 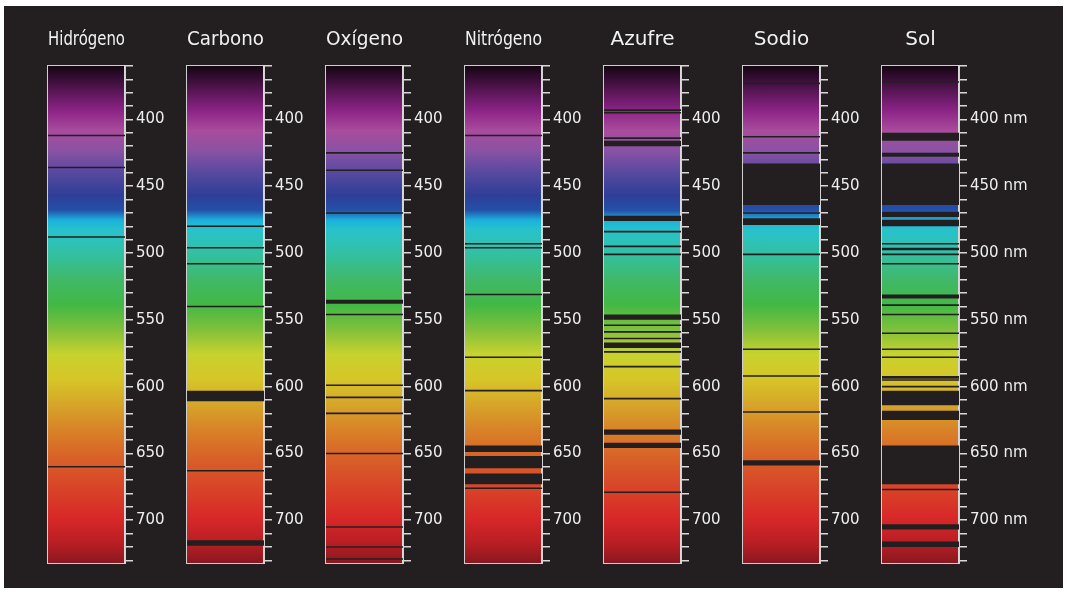 I want to click on y-tick-label: 400 nm, so click(x=999, y=118).